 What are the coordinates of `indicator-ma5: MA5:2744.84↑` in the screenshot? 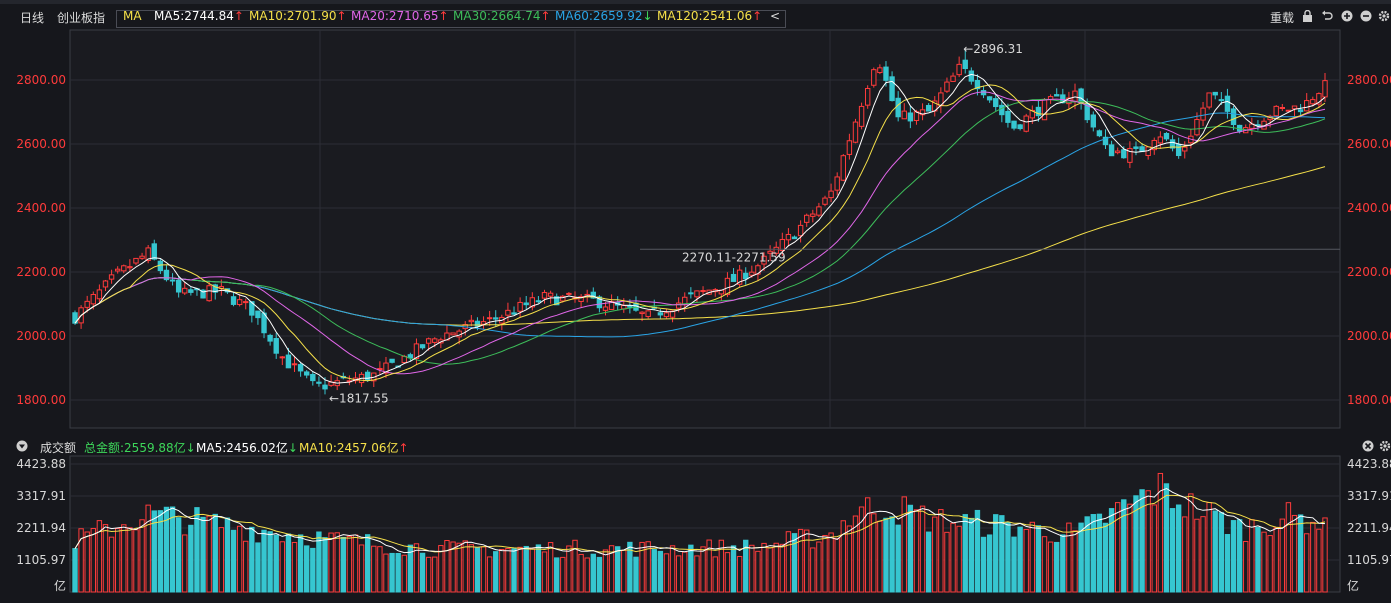 It's located at (199, 16).